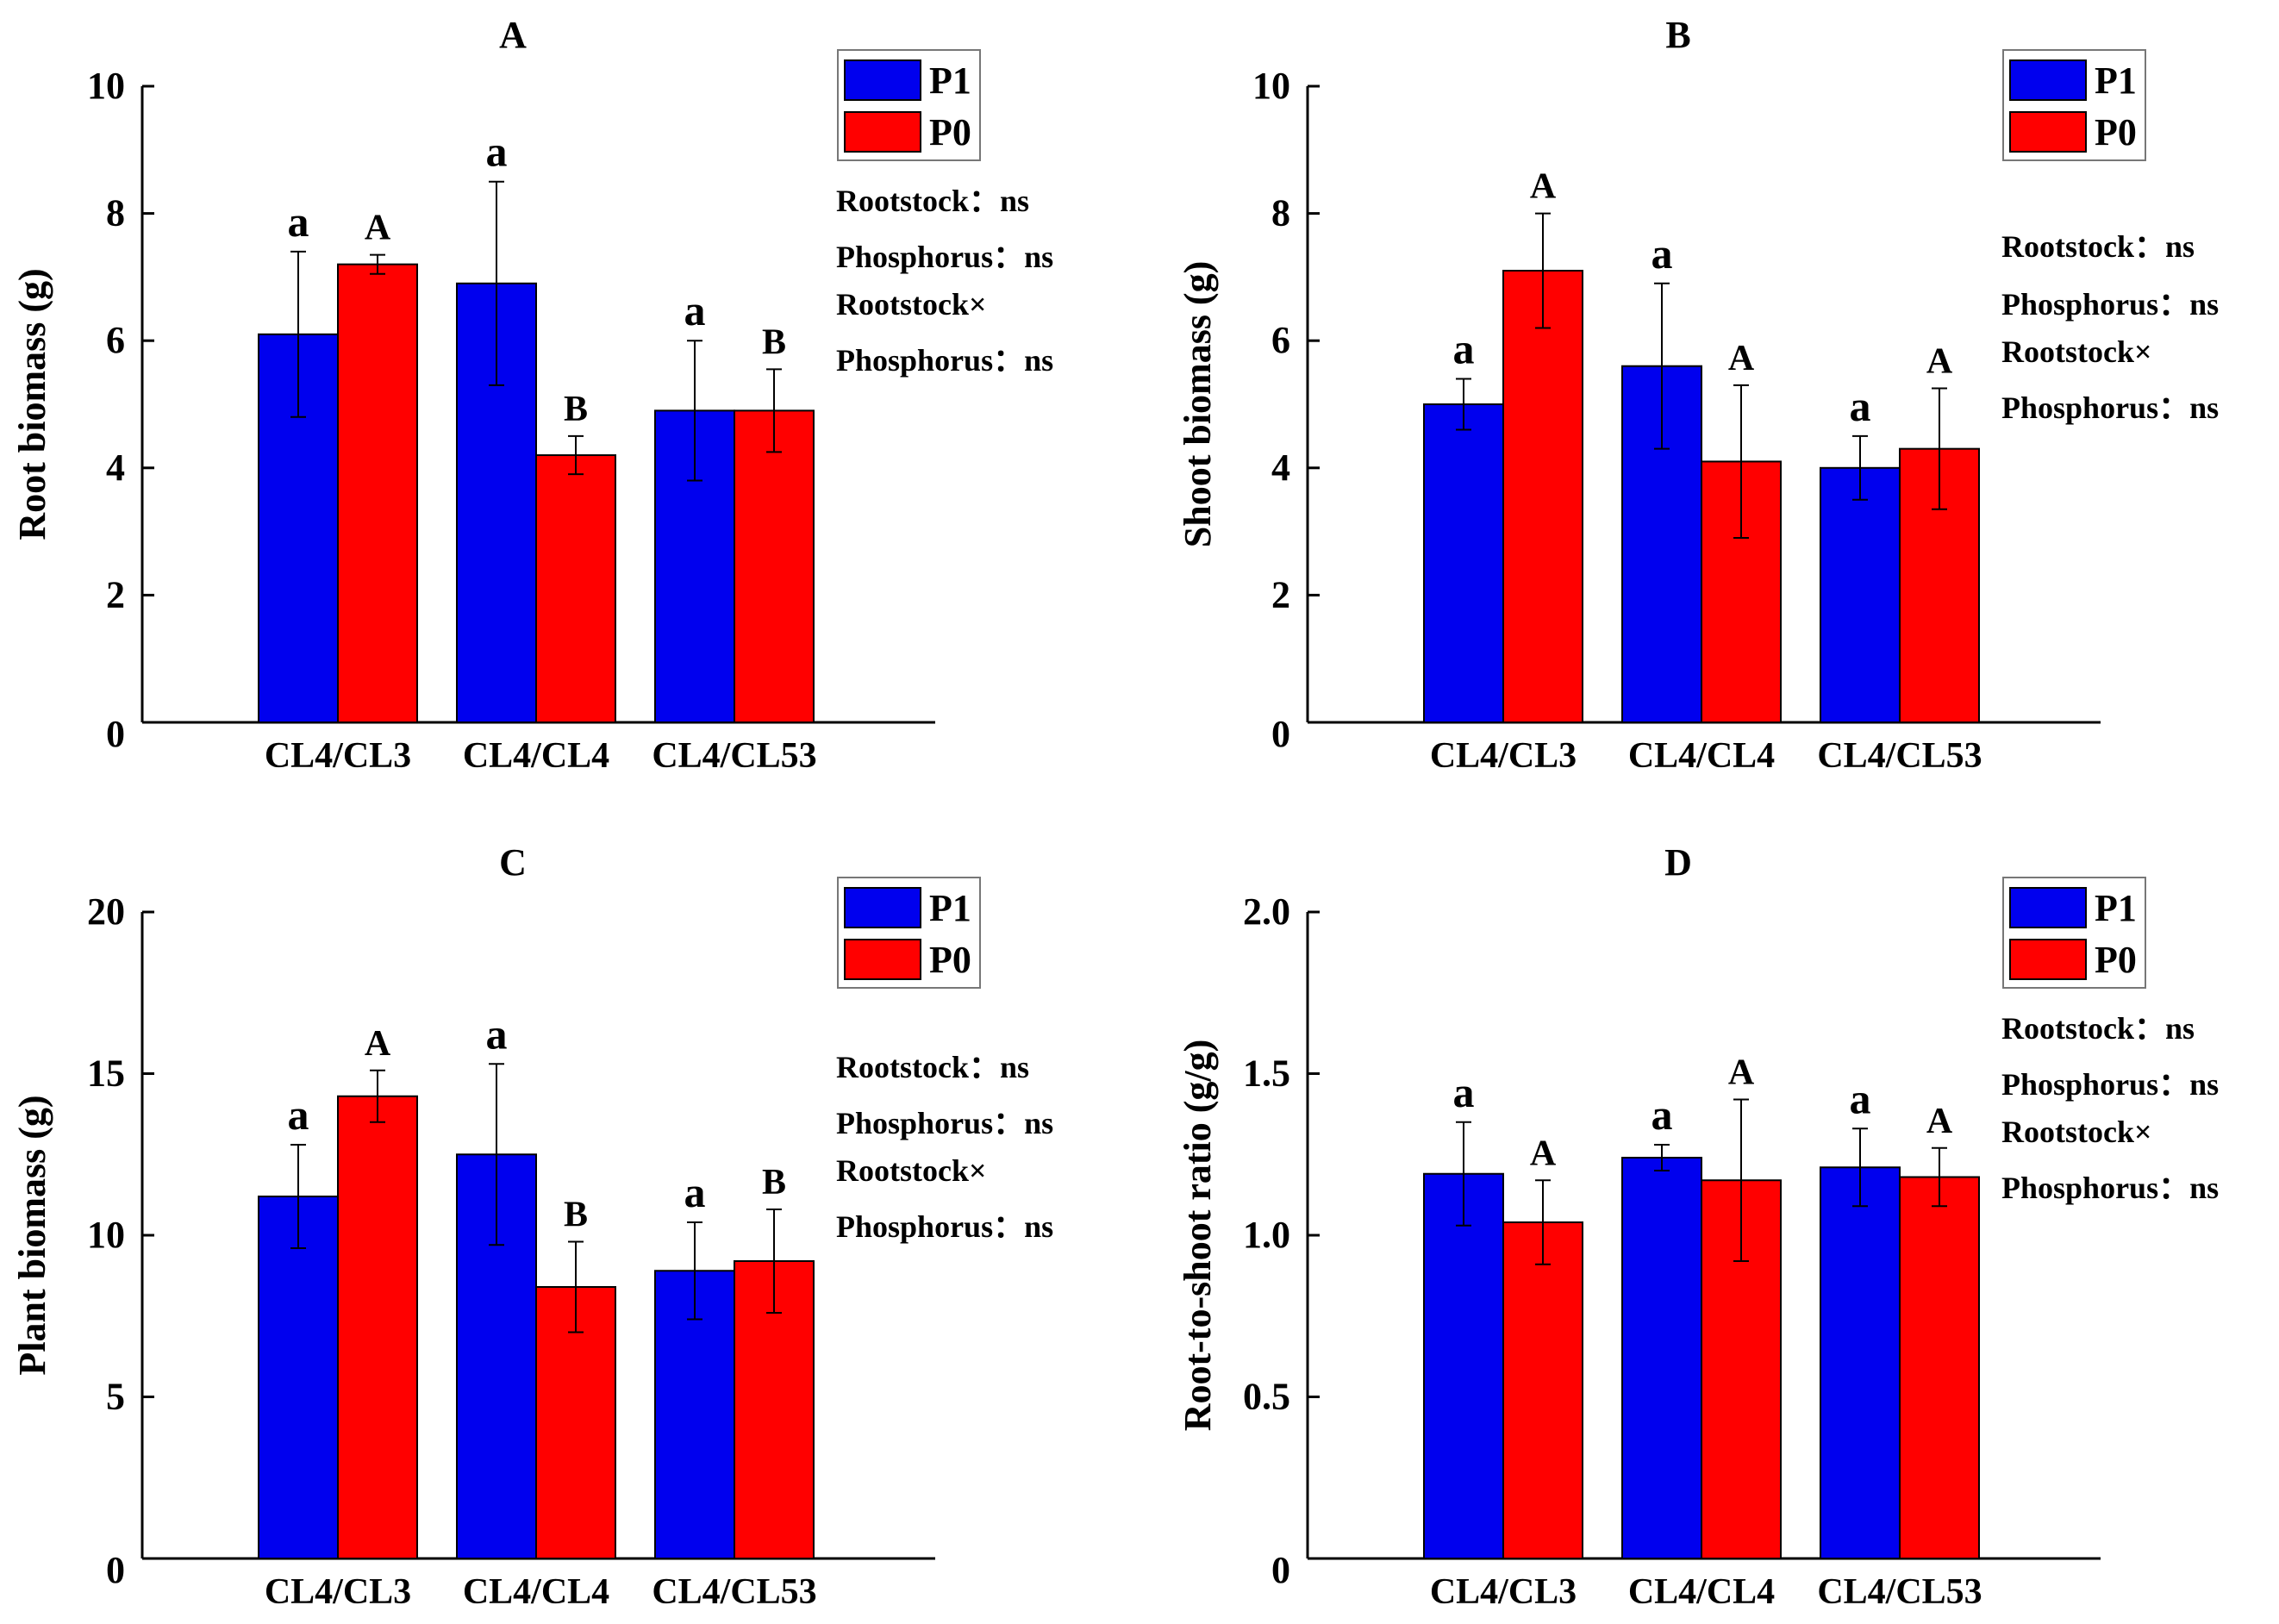 The height and width of the screenshot is (1624, 2279). Describe the element at coordinates (32, 404) in the screenshot. I see `y-axis-title: Root biomass (g)` at that location.